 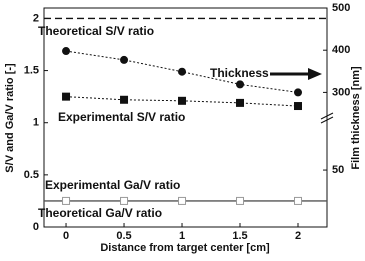 What do you see at coordinates (36, 123) in the screenshot?
I see `y-tick-label: 1` at bounding box center [36, 123].